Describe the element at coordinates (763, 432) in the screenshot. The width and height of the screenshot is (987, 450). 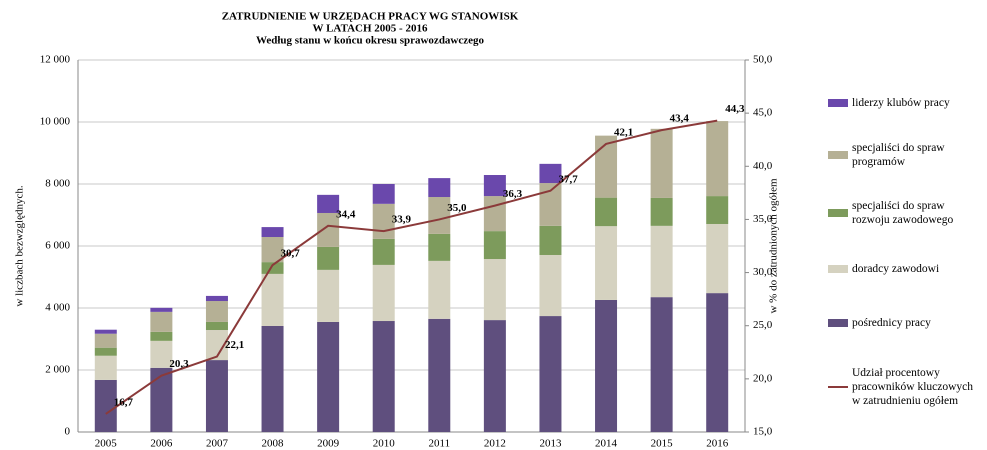
I see `y2-tick-label: 15,0` at that location.